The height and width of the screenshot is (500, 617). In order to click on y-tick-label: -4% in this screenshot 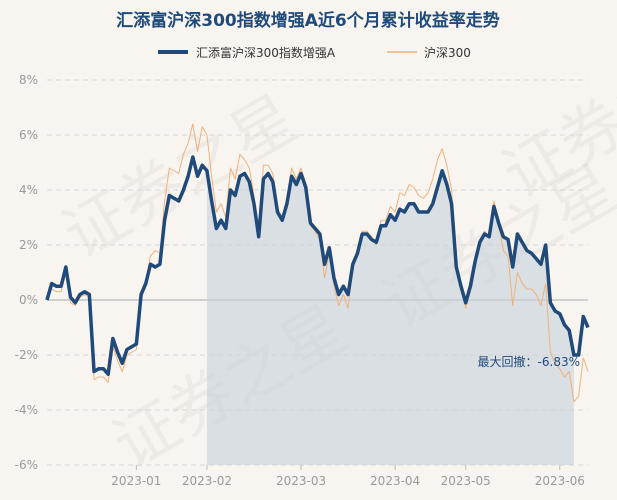, I will do `click(26, 410)`.